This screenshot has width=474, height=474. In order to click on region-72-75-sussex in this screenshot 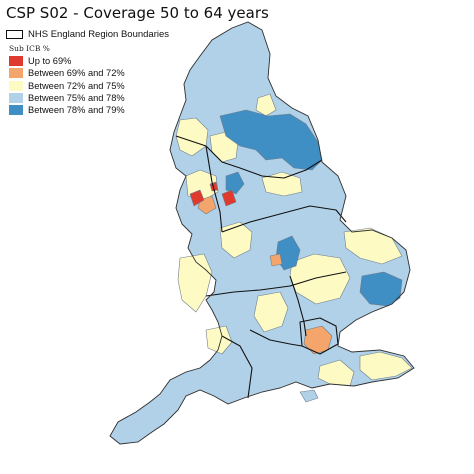, I will do `click(386, 366)`.